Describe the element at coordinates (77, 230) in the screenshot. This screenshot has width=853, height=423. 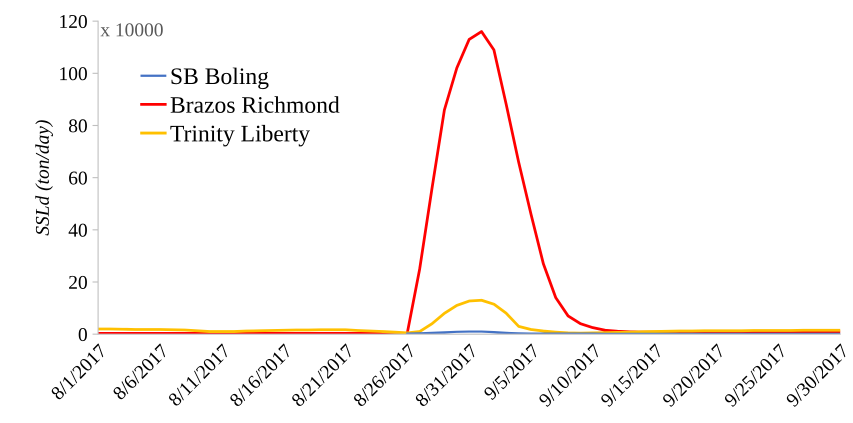
I see `y-tick-label: 40` at that location.